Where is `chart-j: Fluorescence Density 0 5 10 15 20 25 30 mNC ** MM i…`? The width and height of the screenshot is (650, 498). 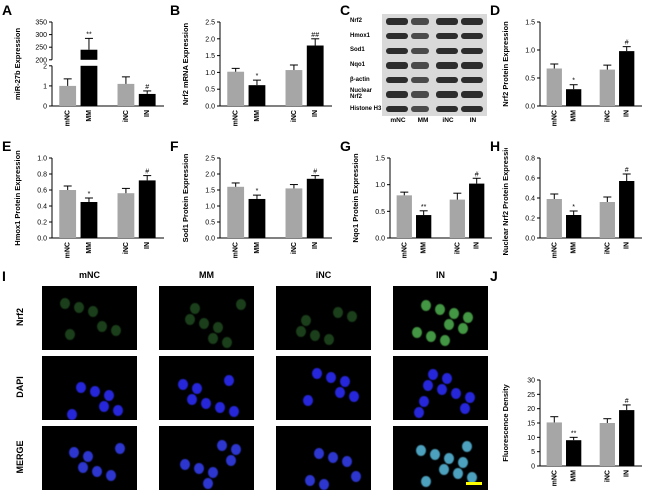
chart-j: Fluorescence Density 0 5 10 15 20 25 30 mNC ** MM i… is located at coordinates (571, 432).